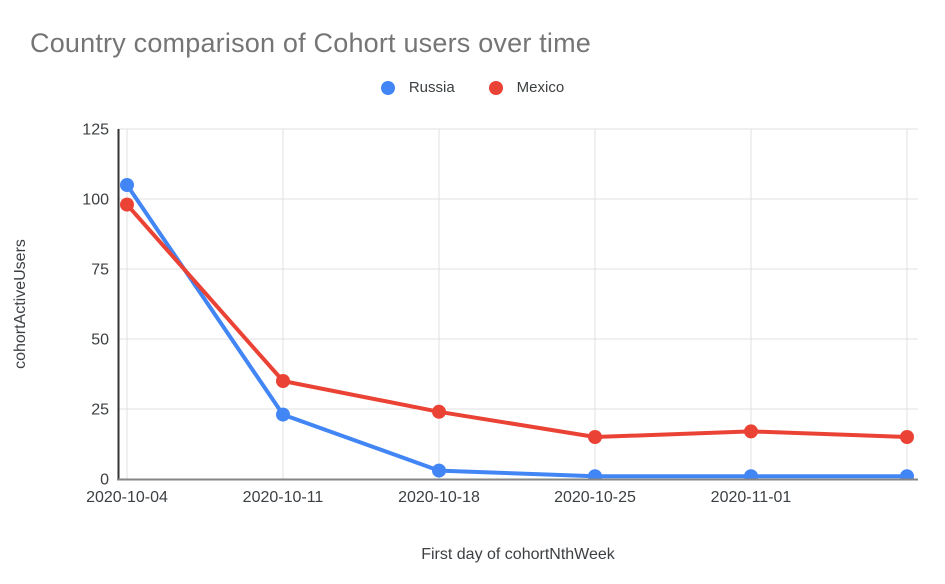 This screenshot has height=584, width=945. I want to click on y-tick-label-50: 50, so click(100, 340).